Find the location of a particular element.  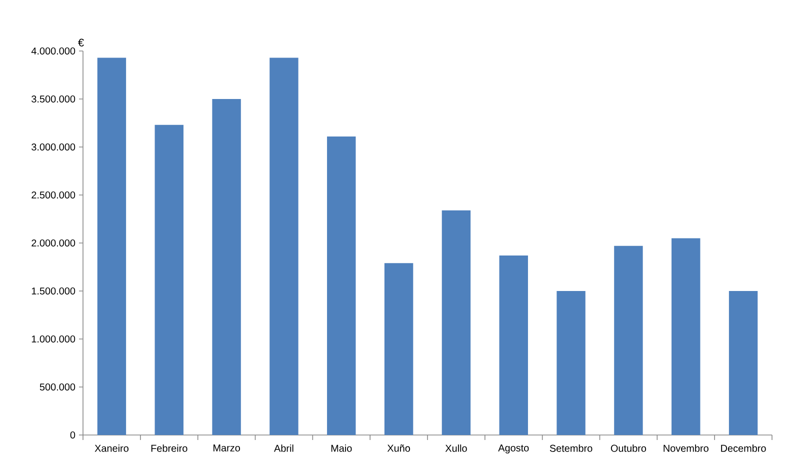

y-tick-label: 500.000 is located at coordinates (58, 387).